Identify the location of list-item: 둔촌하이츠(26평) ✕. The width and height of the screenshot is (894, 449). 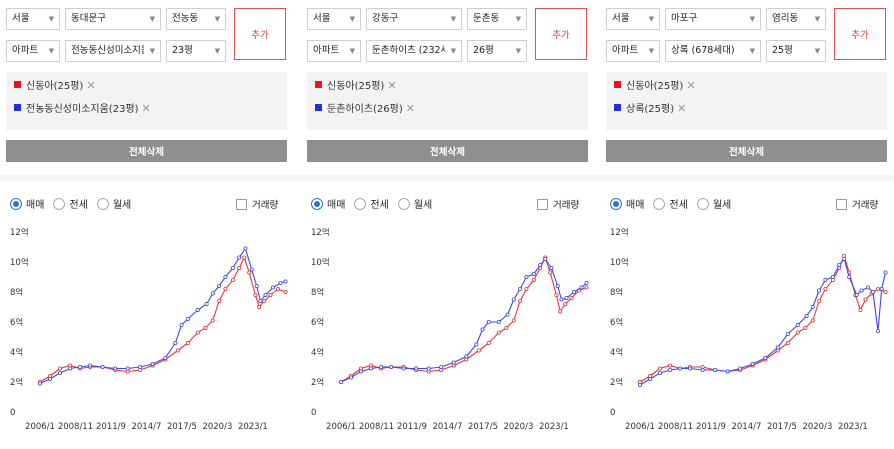
(365, 109).